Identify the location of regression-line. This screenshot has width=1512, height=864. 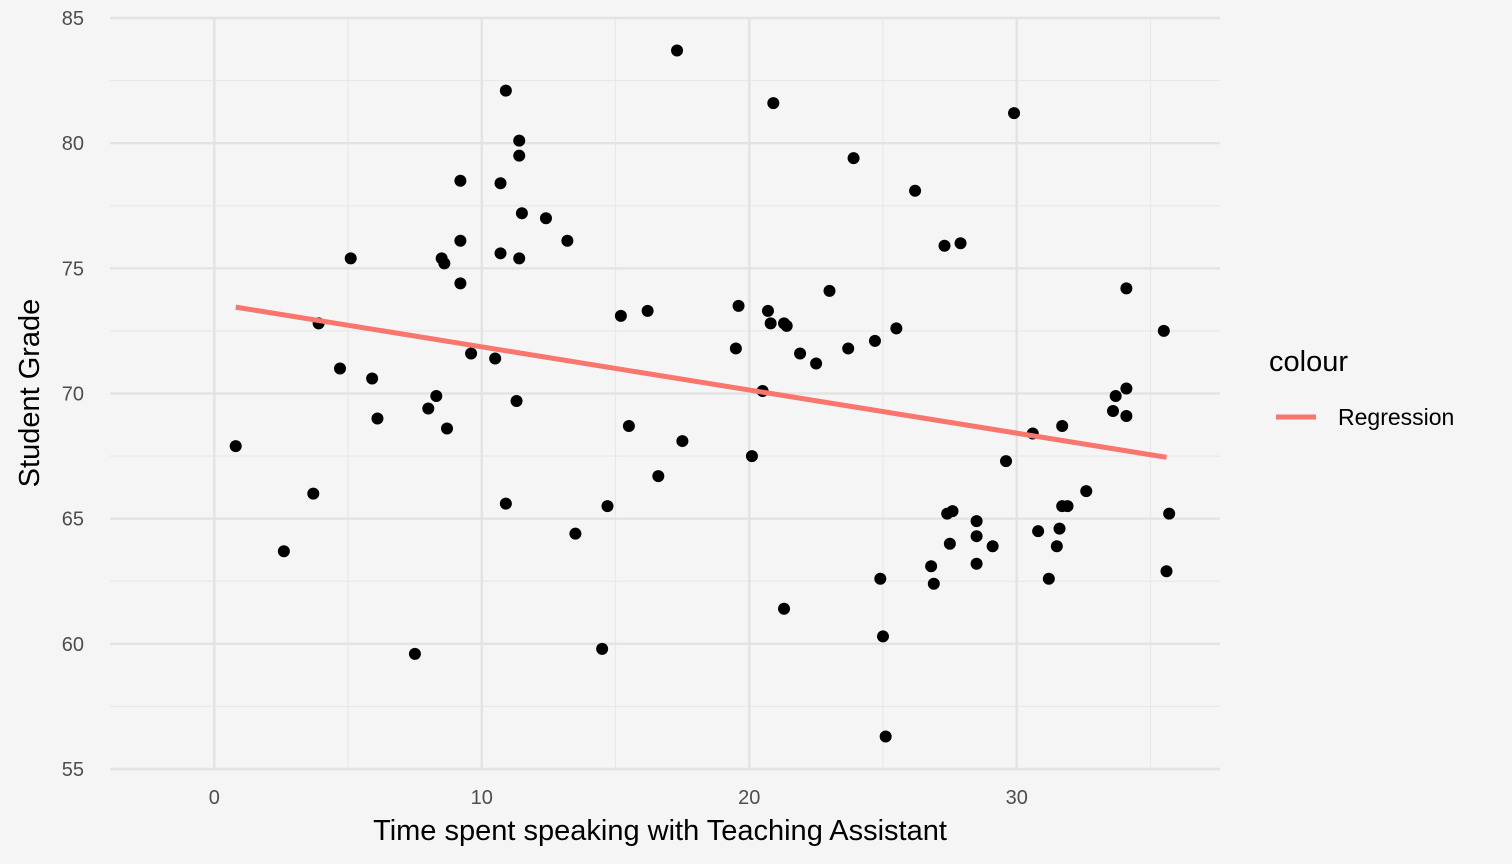
(701, 382).